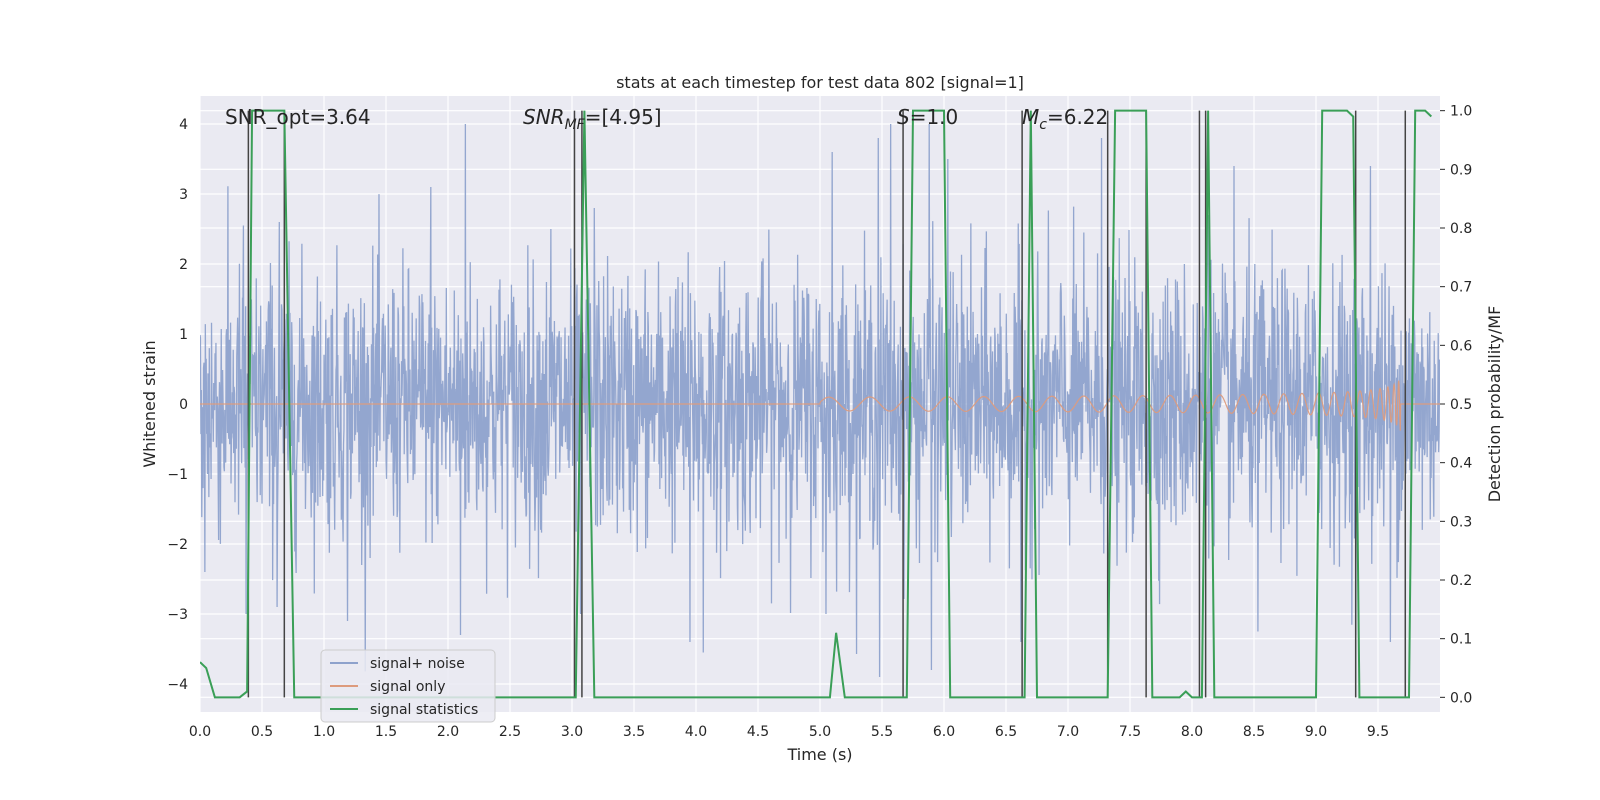 The image size is (1600, 800). I want to click on x-tick-label: 2.5, so click(510, 732).